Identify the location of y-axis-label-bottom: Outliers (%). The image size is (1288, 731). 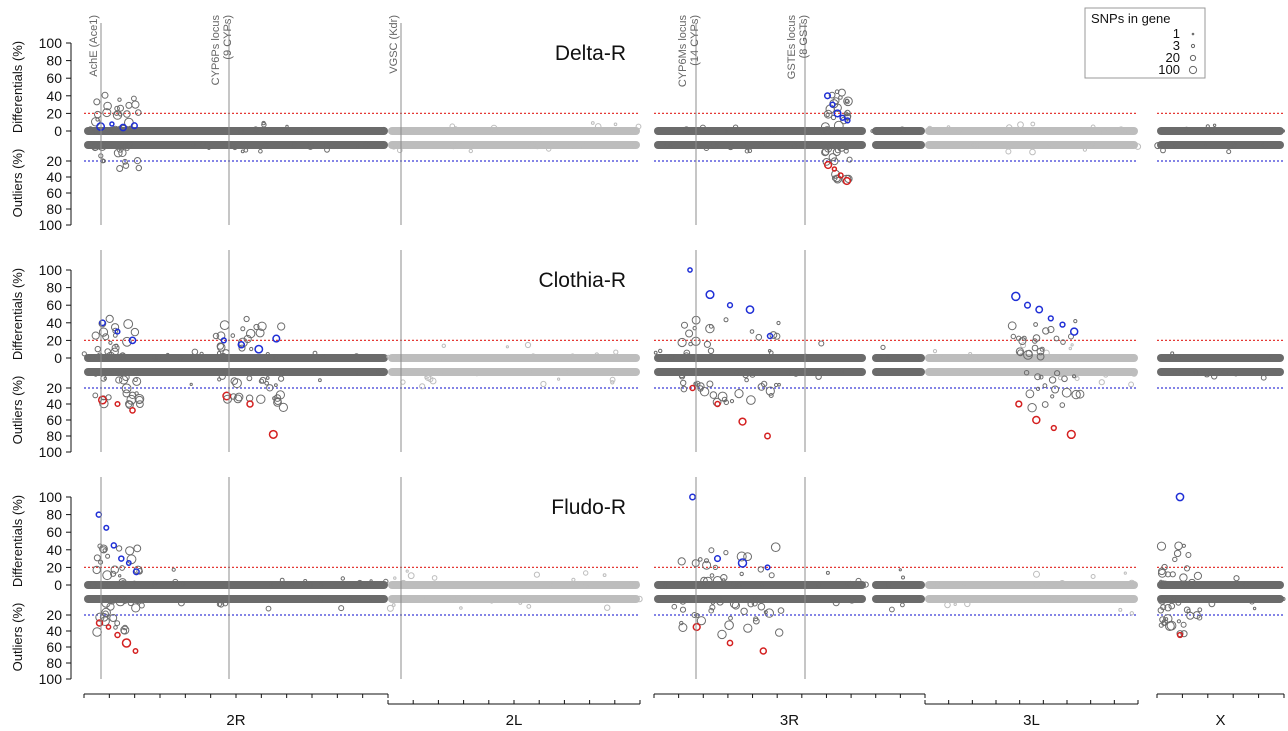
(17, 183).